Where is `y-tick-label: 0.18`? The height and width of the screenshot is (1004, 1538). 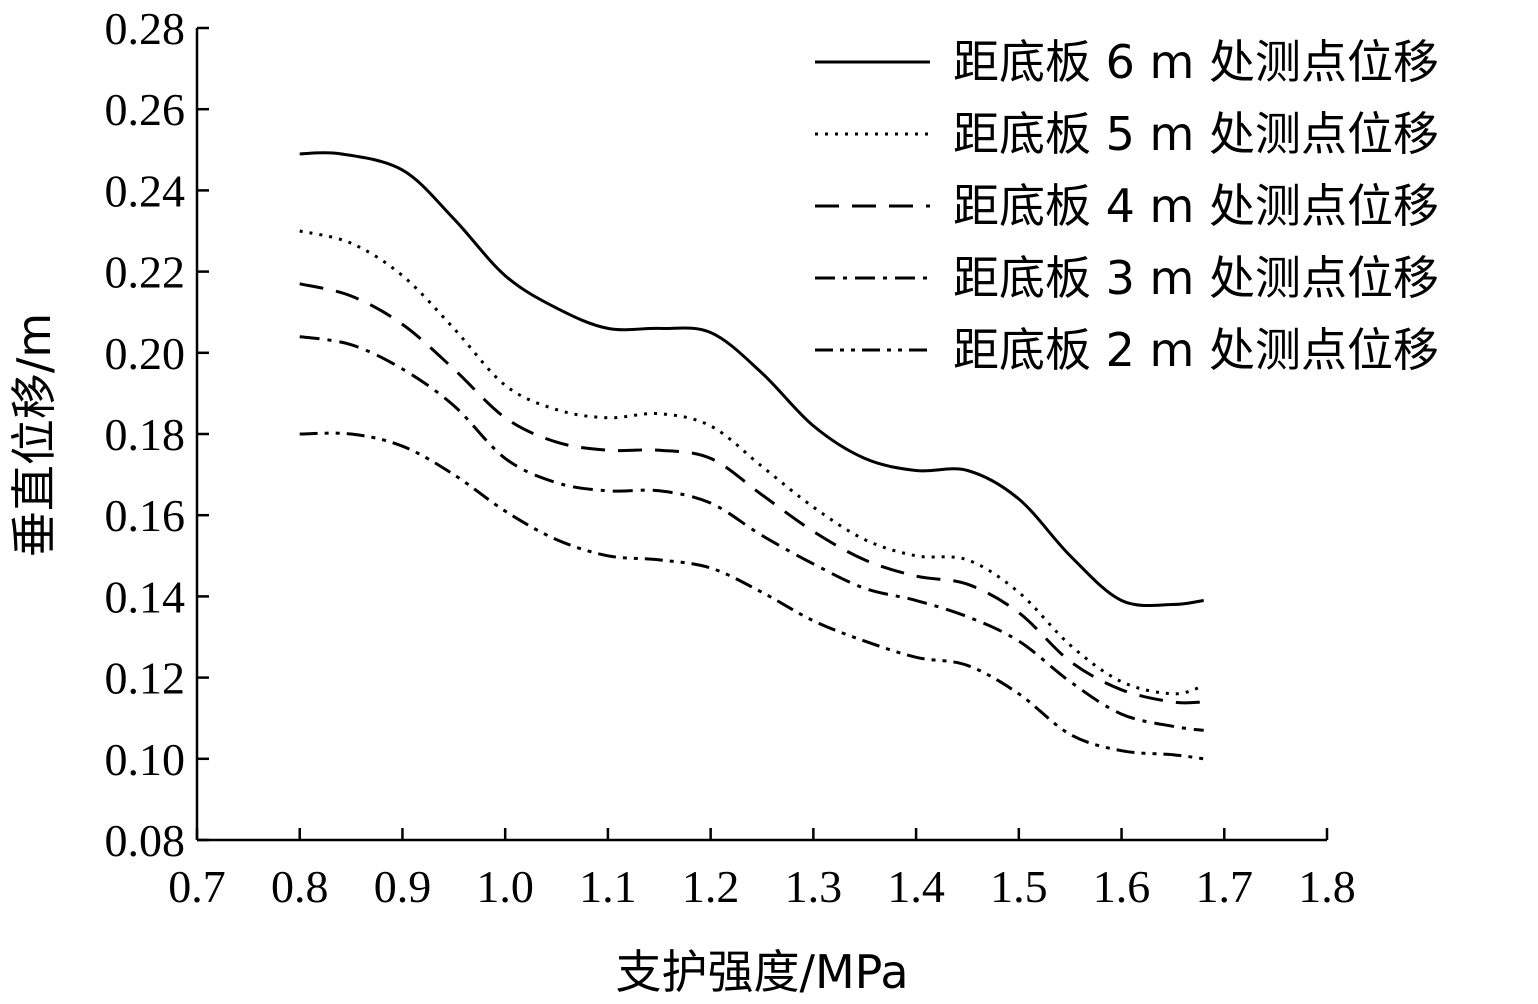
y-tick-label: 0.18 is located at coordinates (145, 434).